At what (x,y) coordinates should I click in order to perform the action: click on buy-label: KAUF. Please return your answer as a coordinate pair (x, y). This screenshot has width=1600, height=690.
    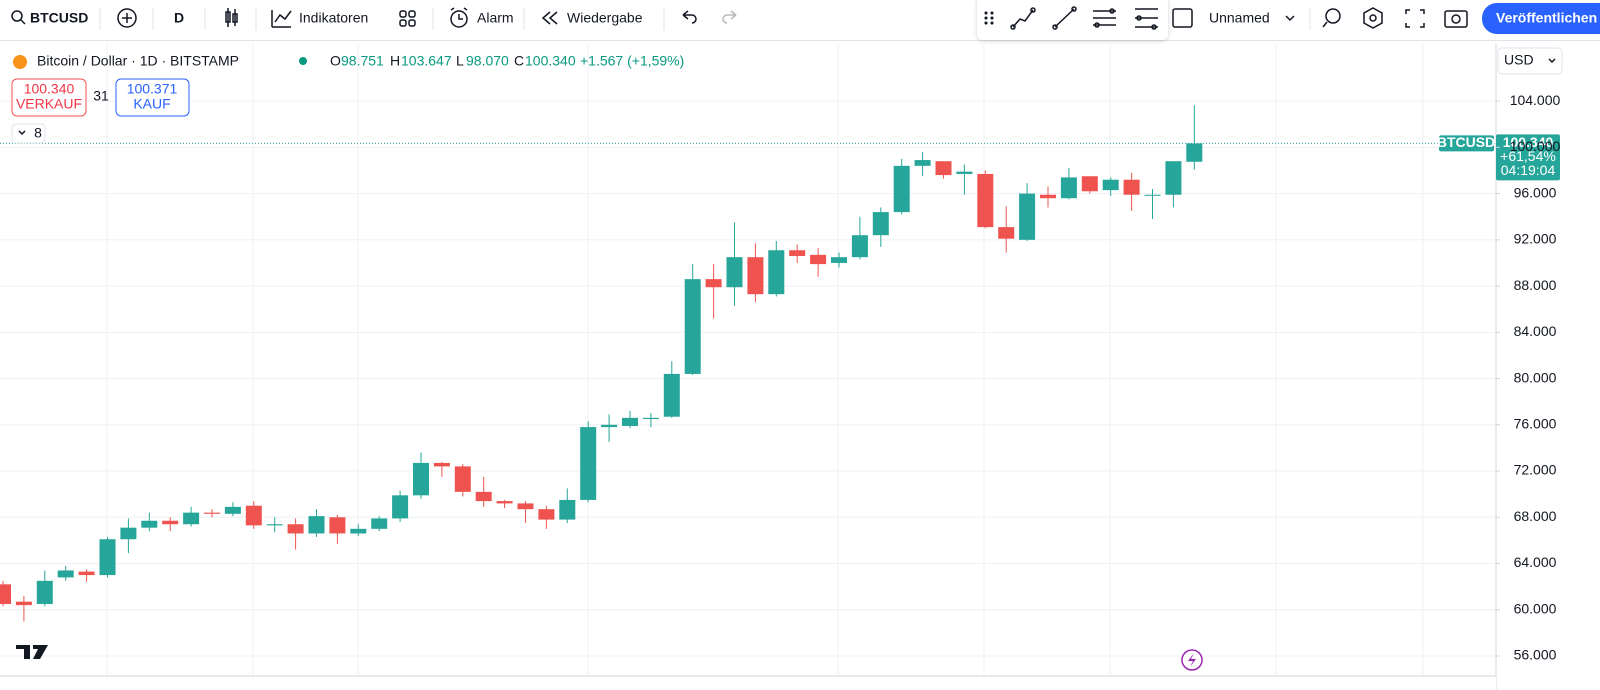
    Looking at the image, I should click on (151, 104).